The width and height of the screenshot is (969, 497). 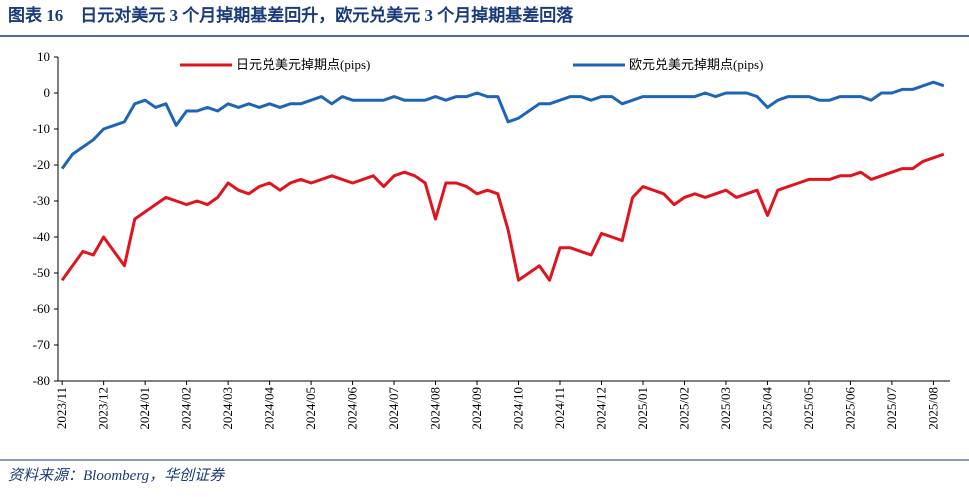 What do you see at coordinates (352, 408) in the screenshot?
I see `x-tick-label: 2024/06` at bounding box center [352, 408].